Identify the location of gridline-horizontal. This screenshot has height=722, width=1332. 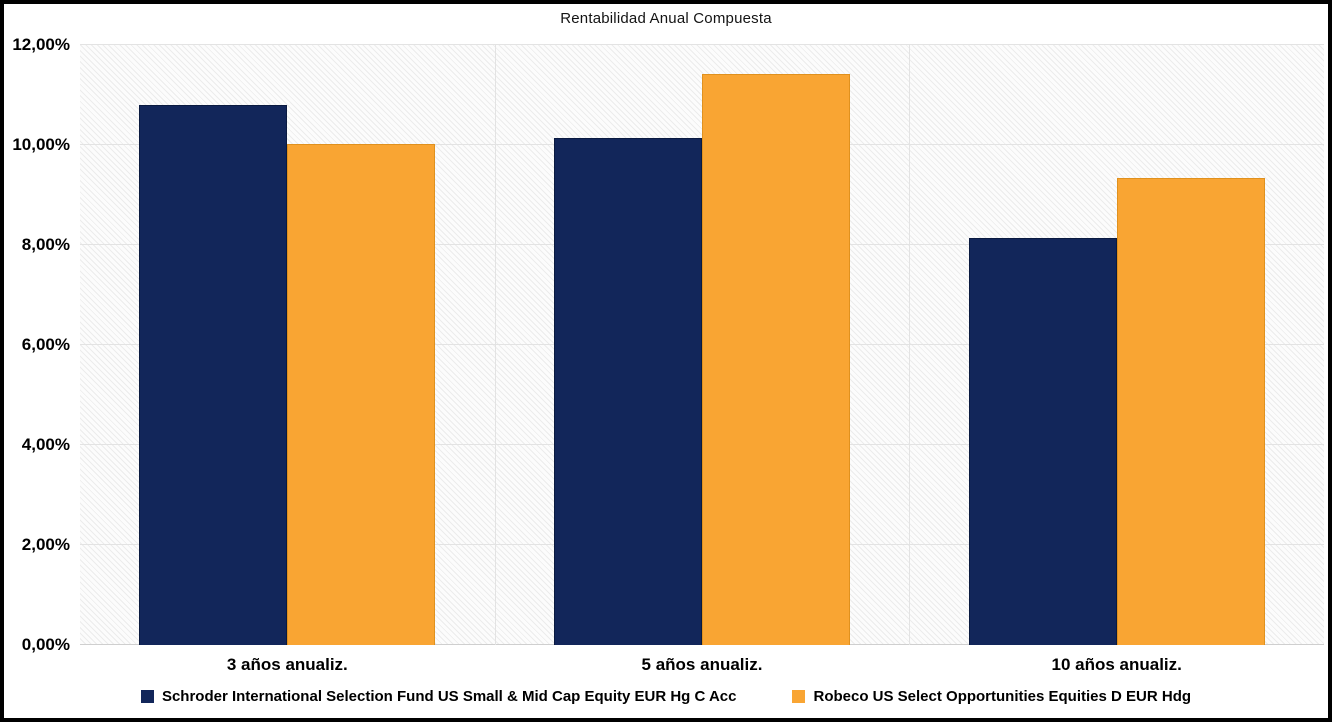
(702, 44).